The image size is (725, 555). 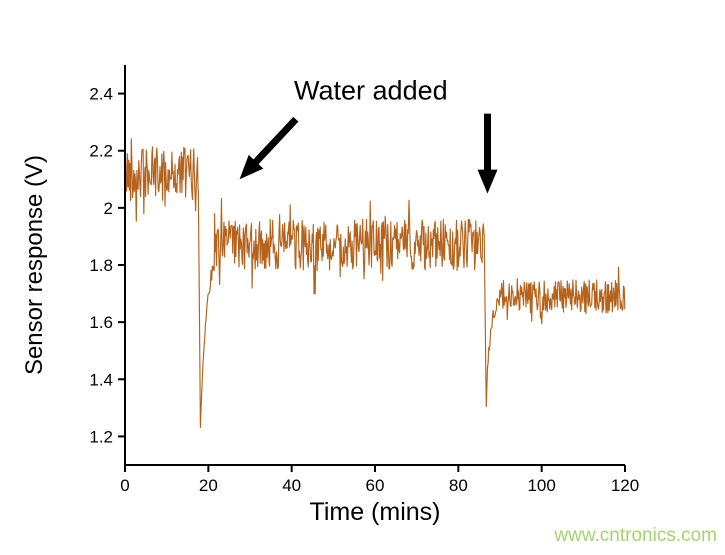 I want to click on water-added-arrow, so click(x=275, y=141).